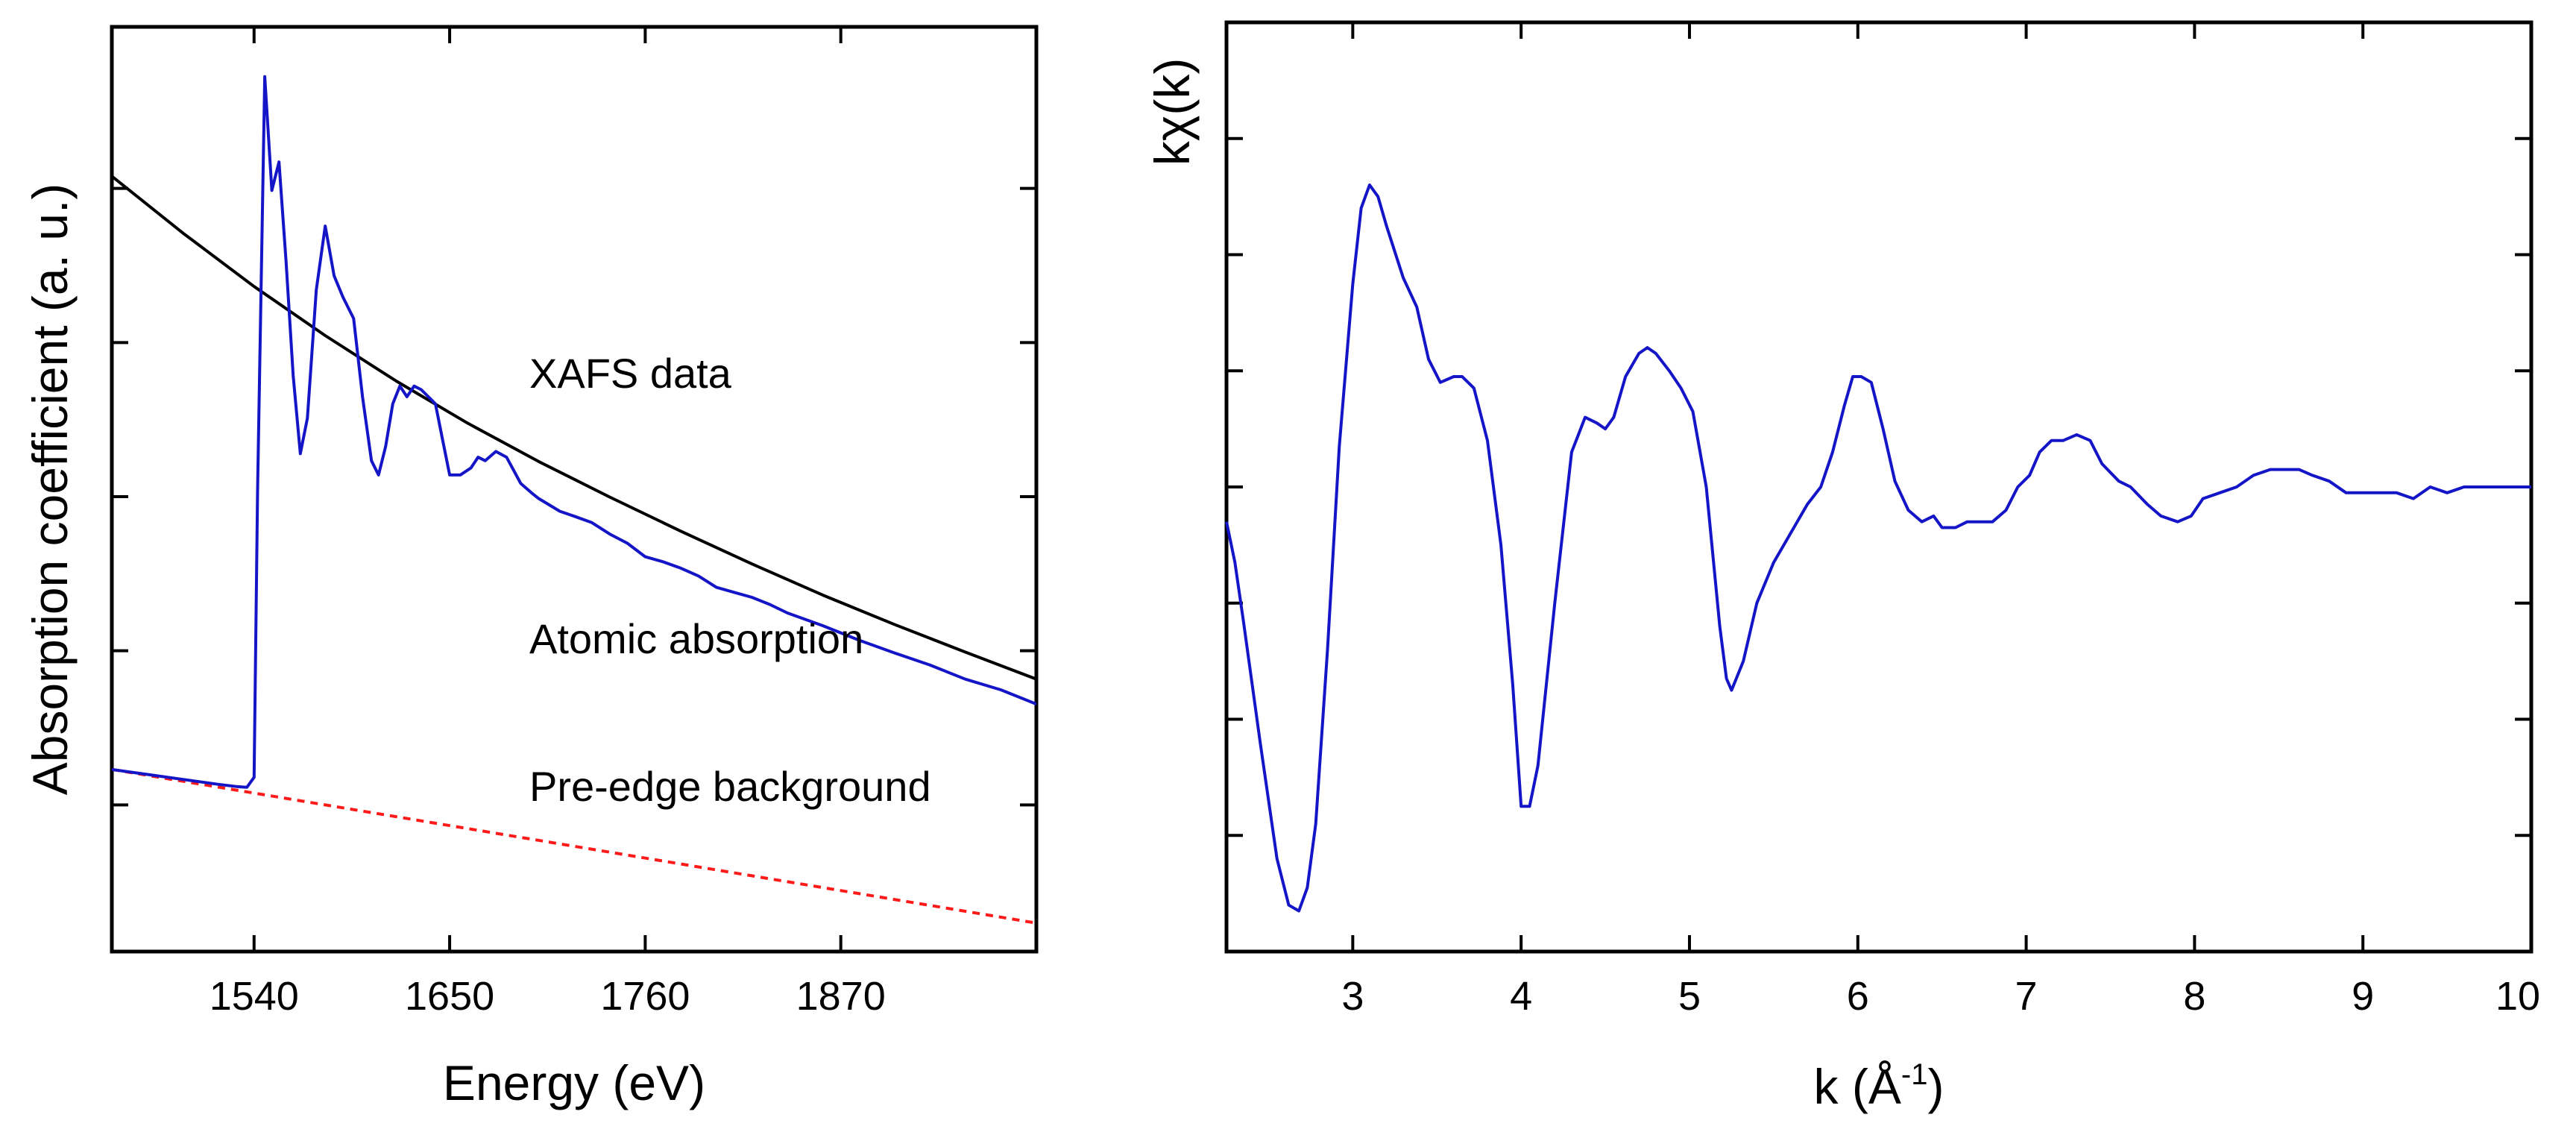 The height and width of the screenshot is (1135, 2576). I want to click on left-x-tick-label: 1870, so click(841, 996).